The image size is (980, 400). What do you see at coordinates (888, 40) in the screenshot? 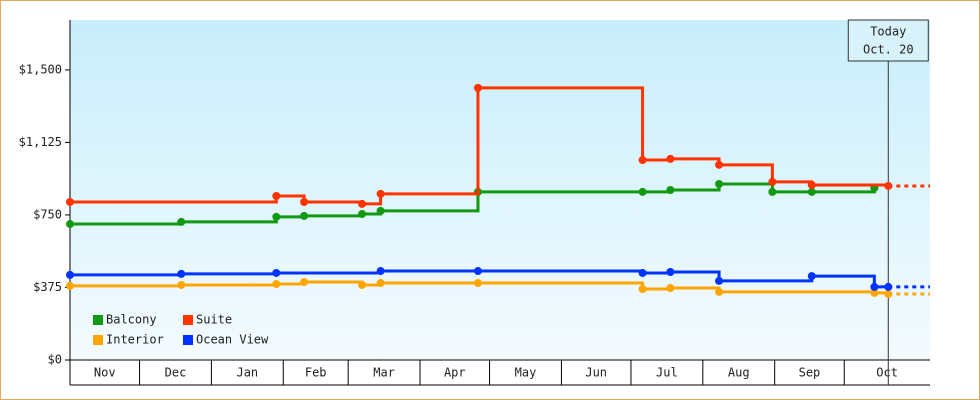
I see `today-box` at bounding box center [888, 40].